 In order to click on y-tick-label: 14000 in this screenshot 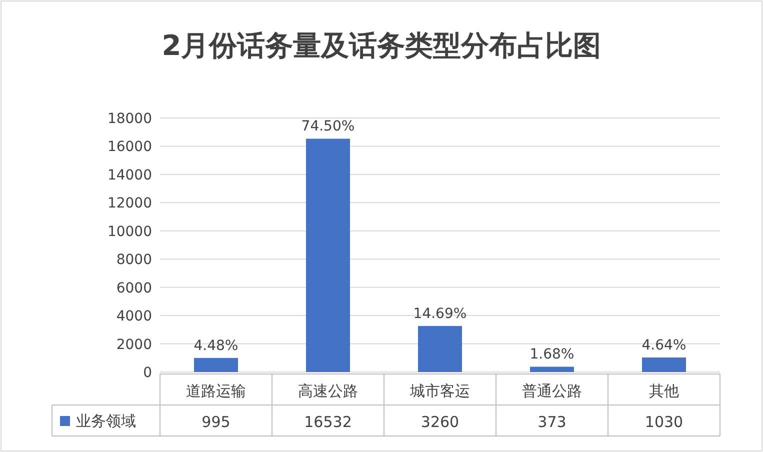, I will do `click(129, 175)`.